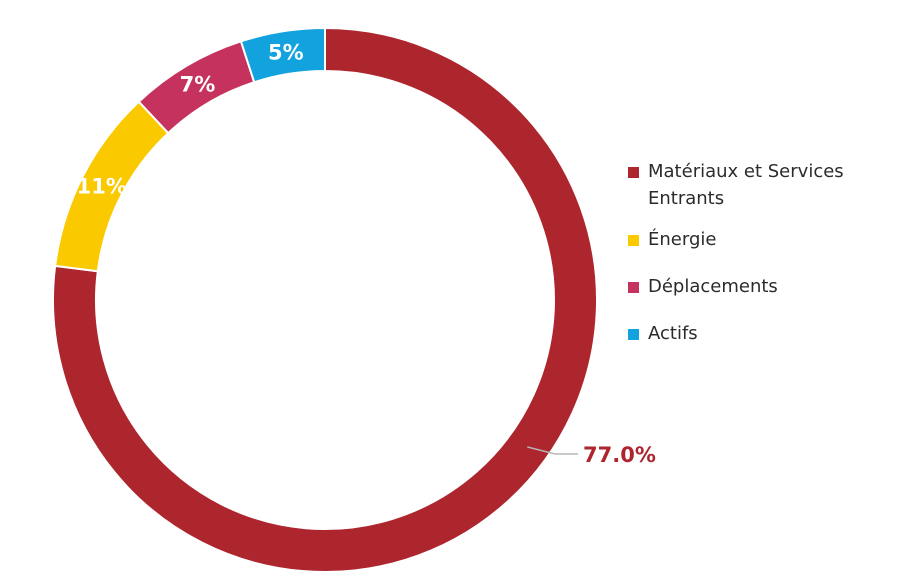 The width and height of the screenshot is (908, 586). What do you see at coordinates (763, 239) in the screenshot?
I see `legend-item-energie: Énergie` at bounding box center [763, 239].